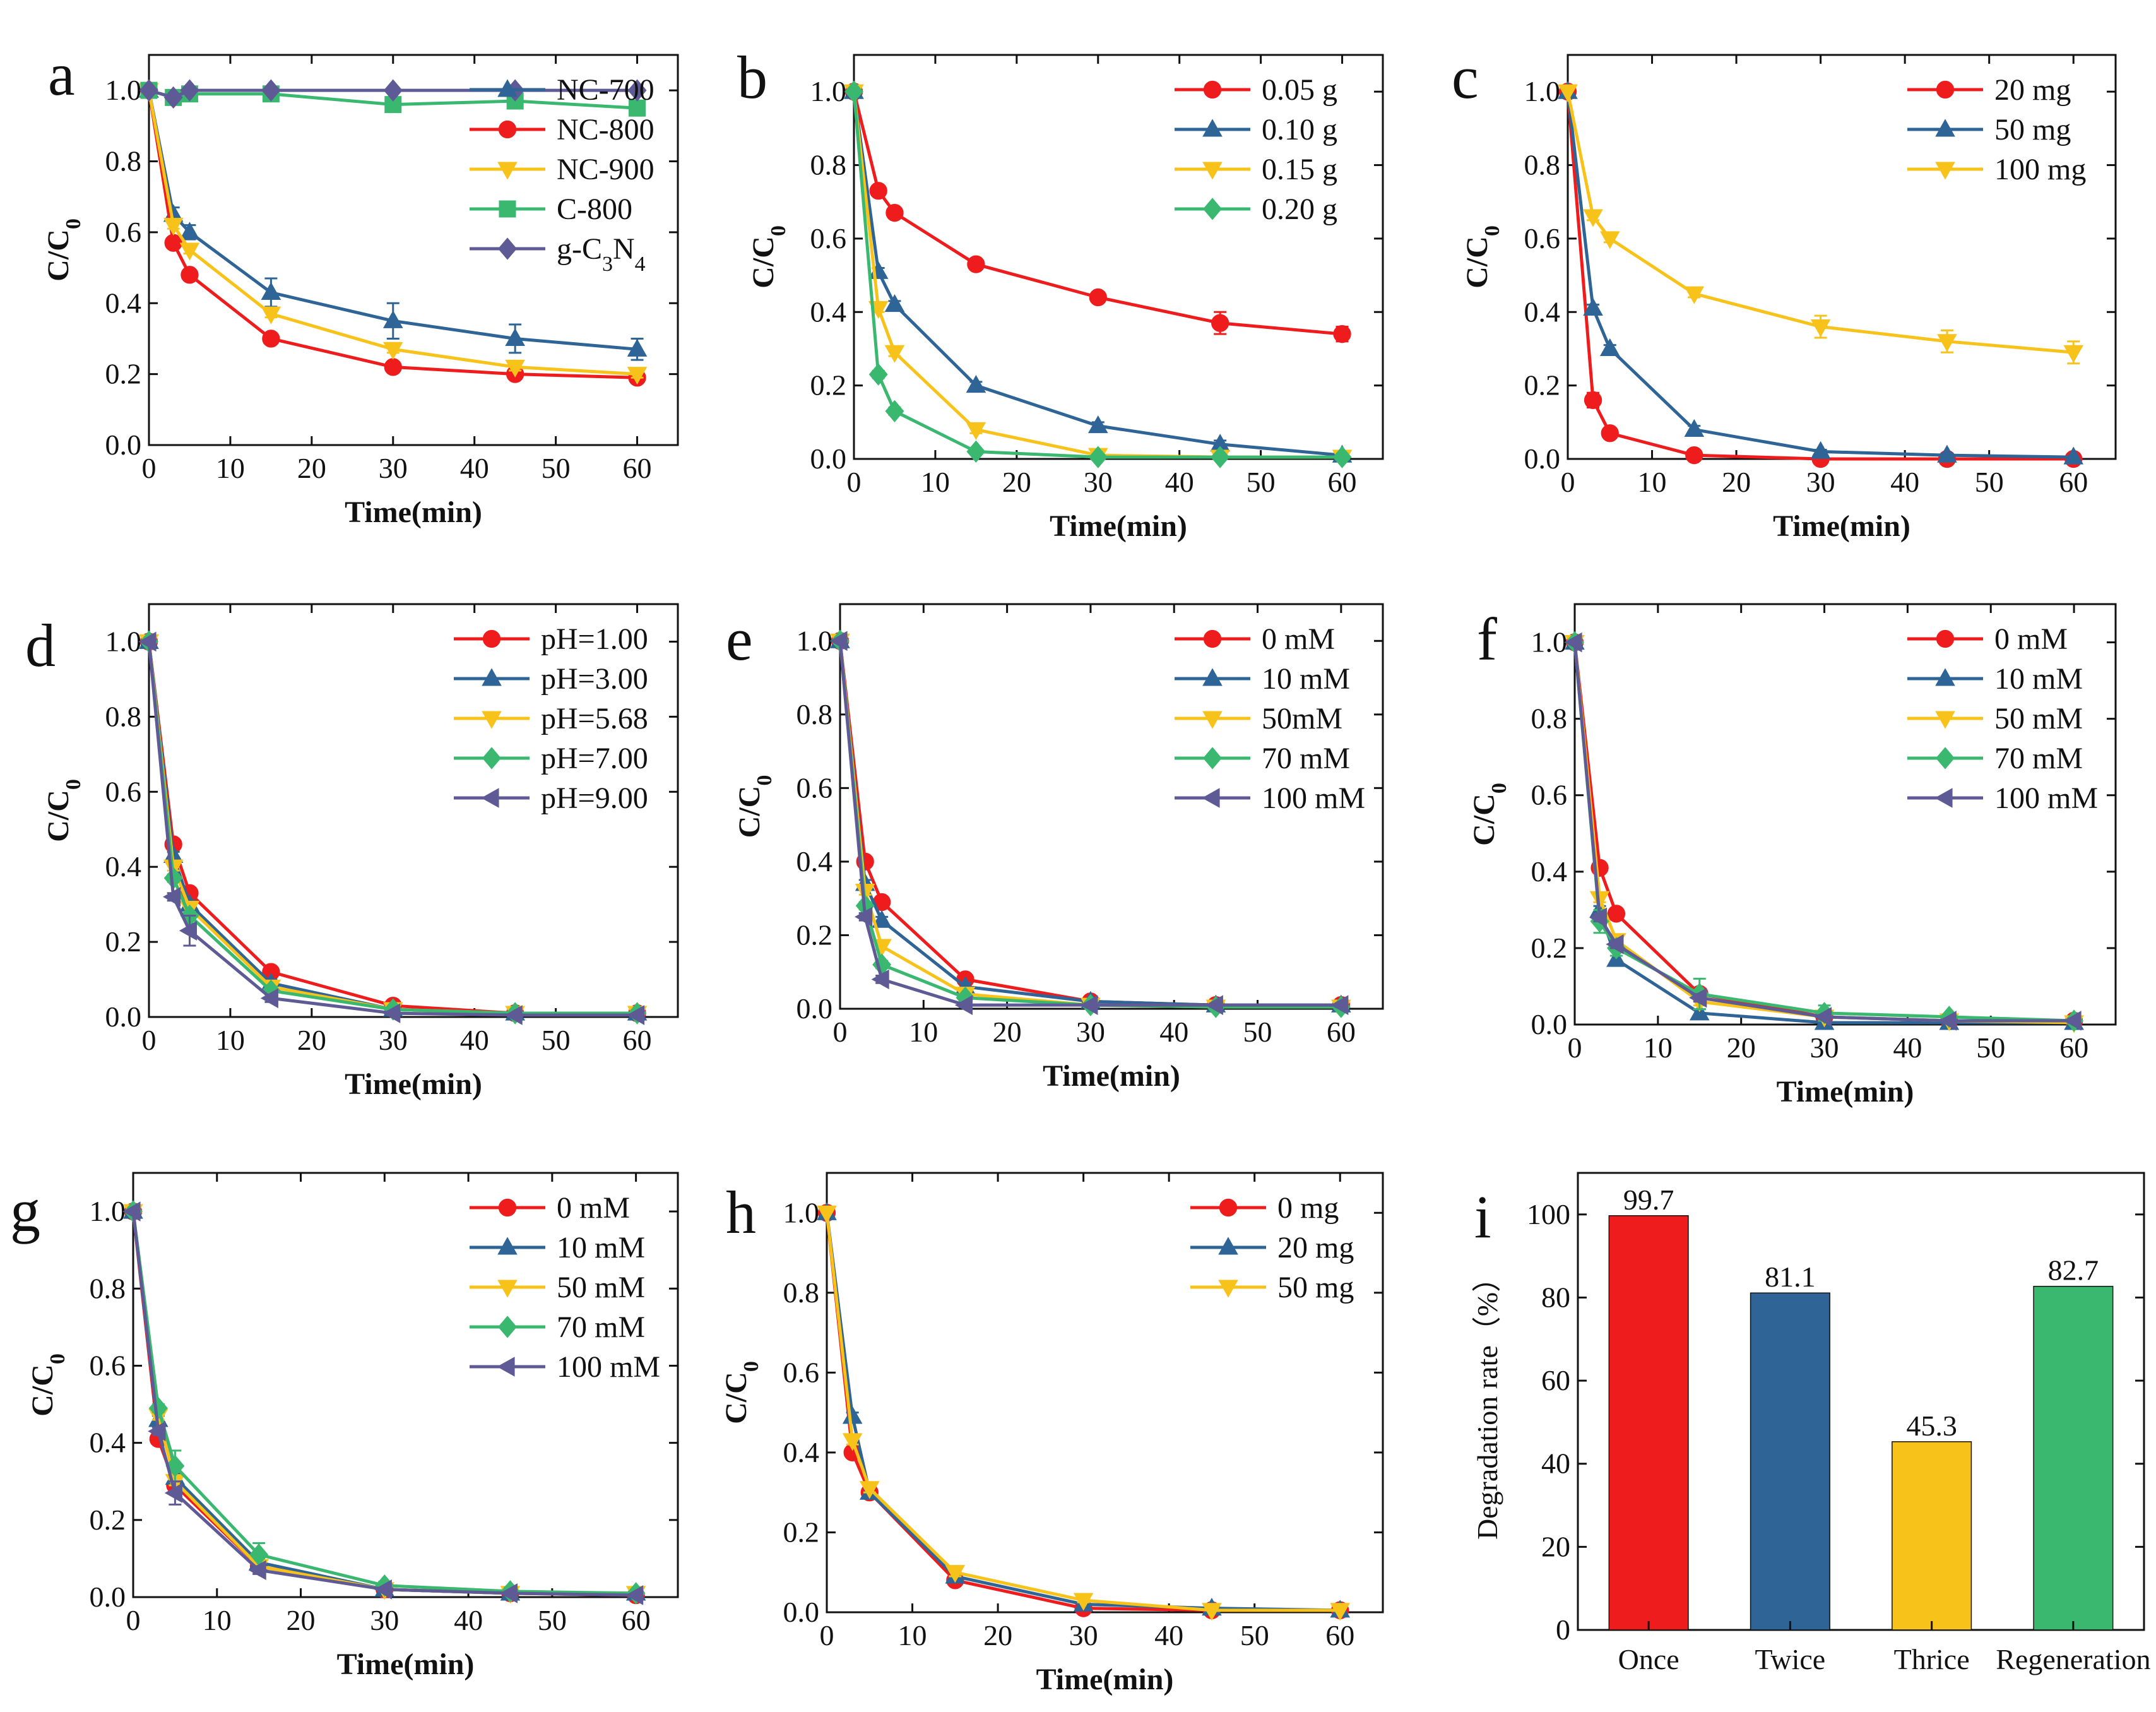 This screenshot has height=1712, width=2156. I want to click on legend: 0 mg 20 mg 50 mg, so click(1272, 1247).